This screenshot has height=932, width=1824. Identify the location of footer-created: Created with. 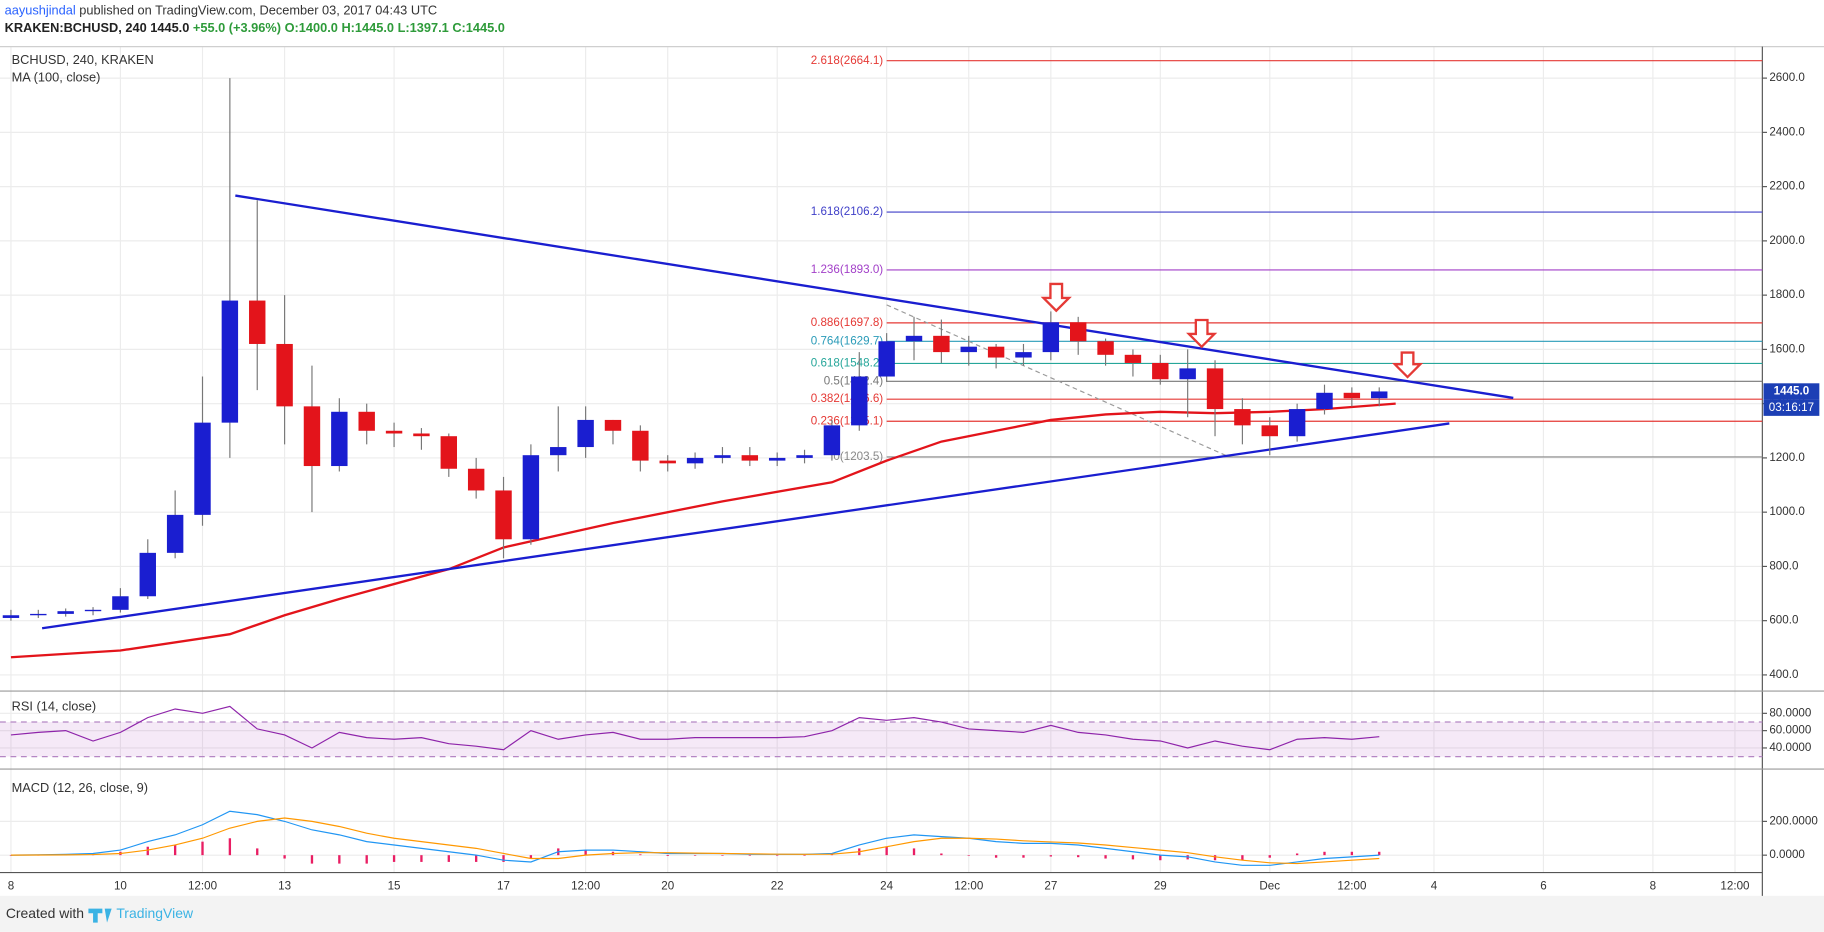
(45, 913).